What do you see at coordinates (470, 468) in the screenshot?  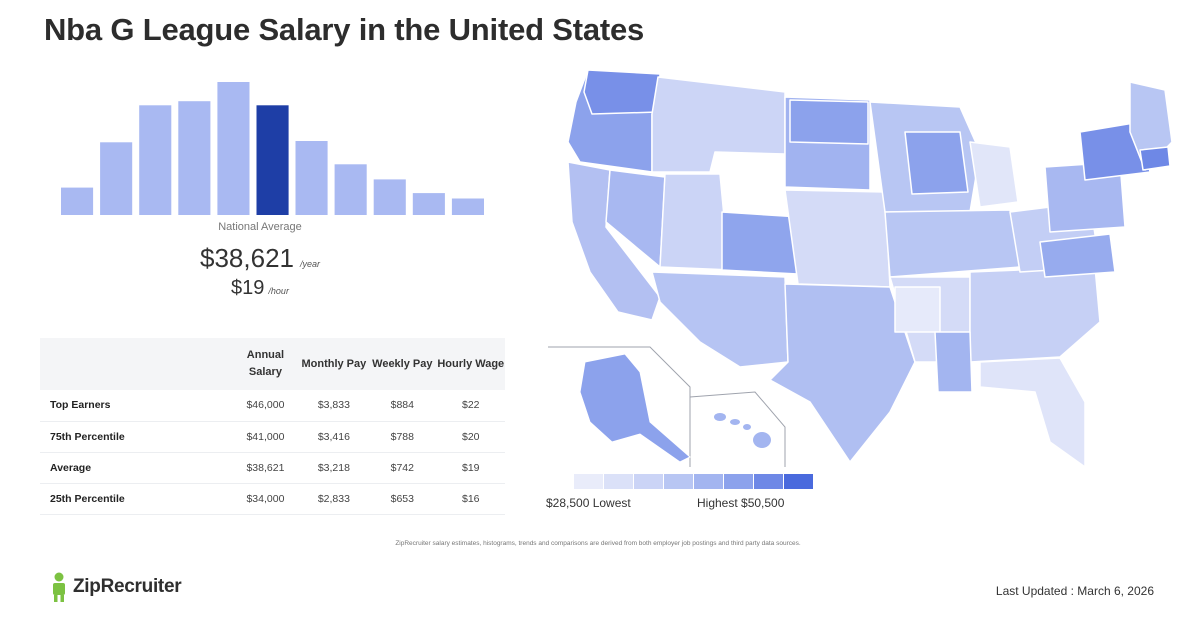 I see `table-cell: $19` at bounding box center [470, 468].